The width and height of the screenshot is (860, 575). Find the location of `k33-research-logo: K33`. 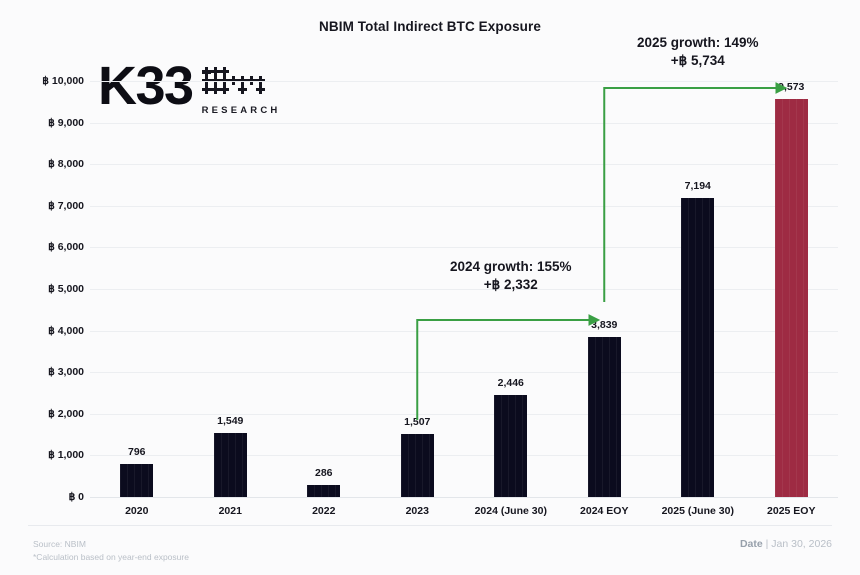

k33-research-logo: K33 is located at coordinates (189, 86).